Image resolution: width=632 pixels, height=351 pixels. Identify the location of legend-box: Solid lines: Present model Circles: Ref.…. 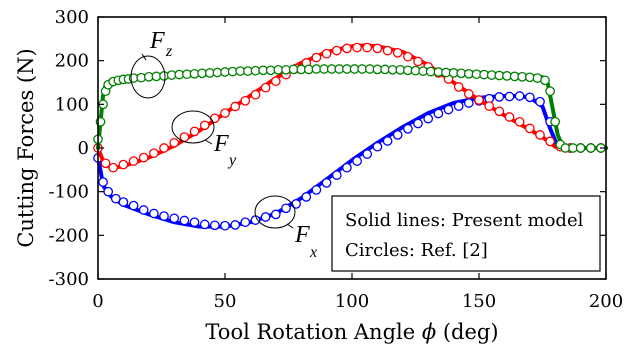
(466, 233).